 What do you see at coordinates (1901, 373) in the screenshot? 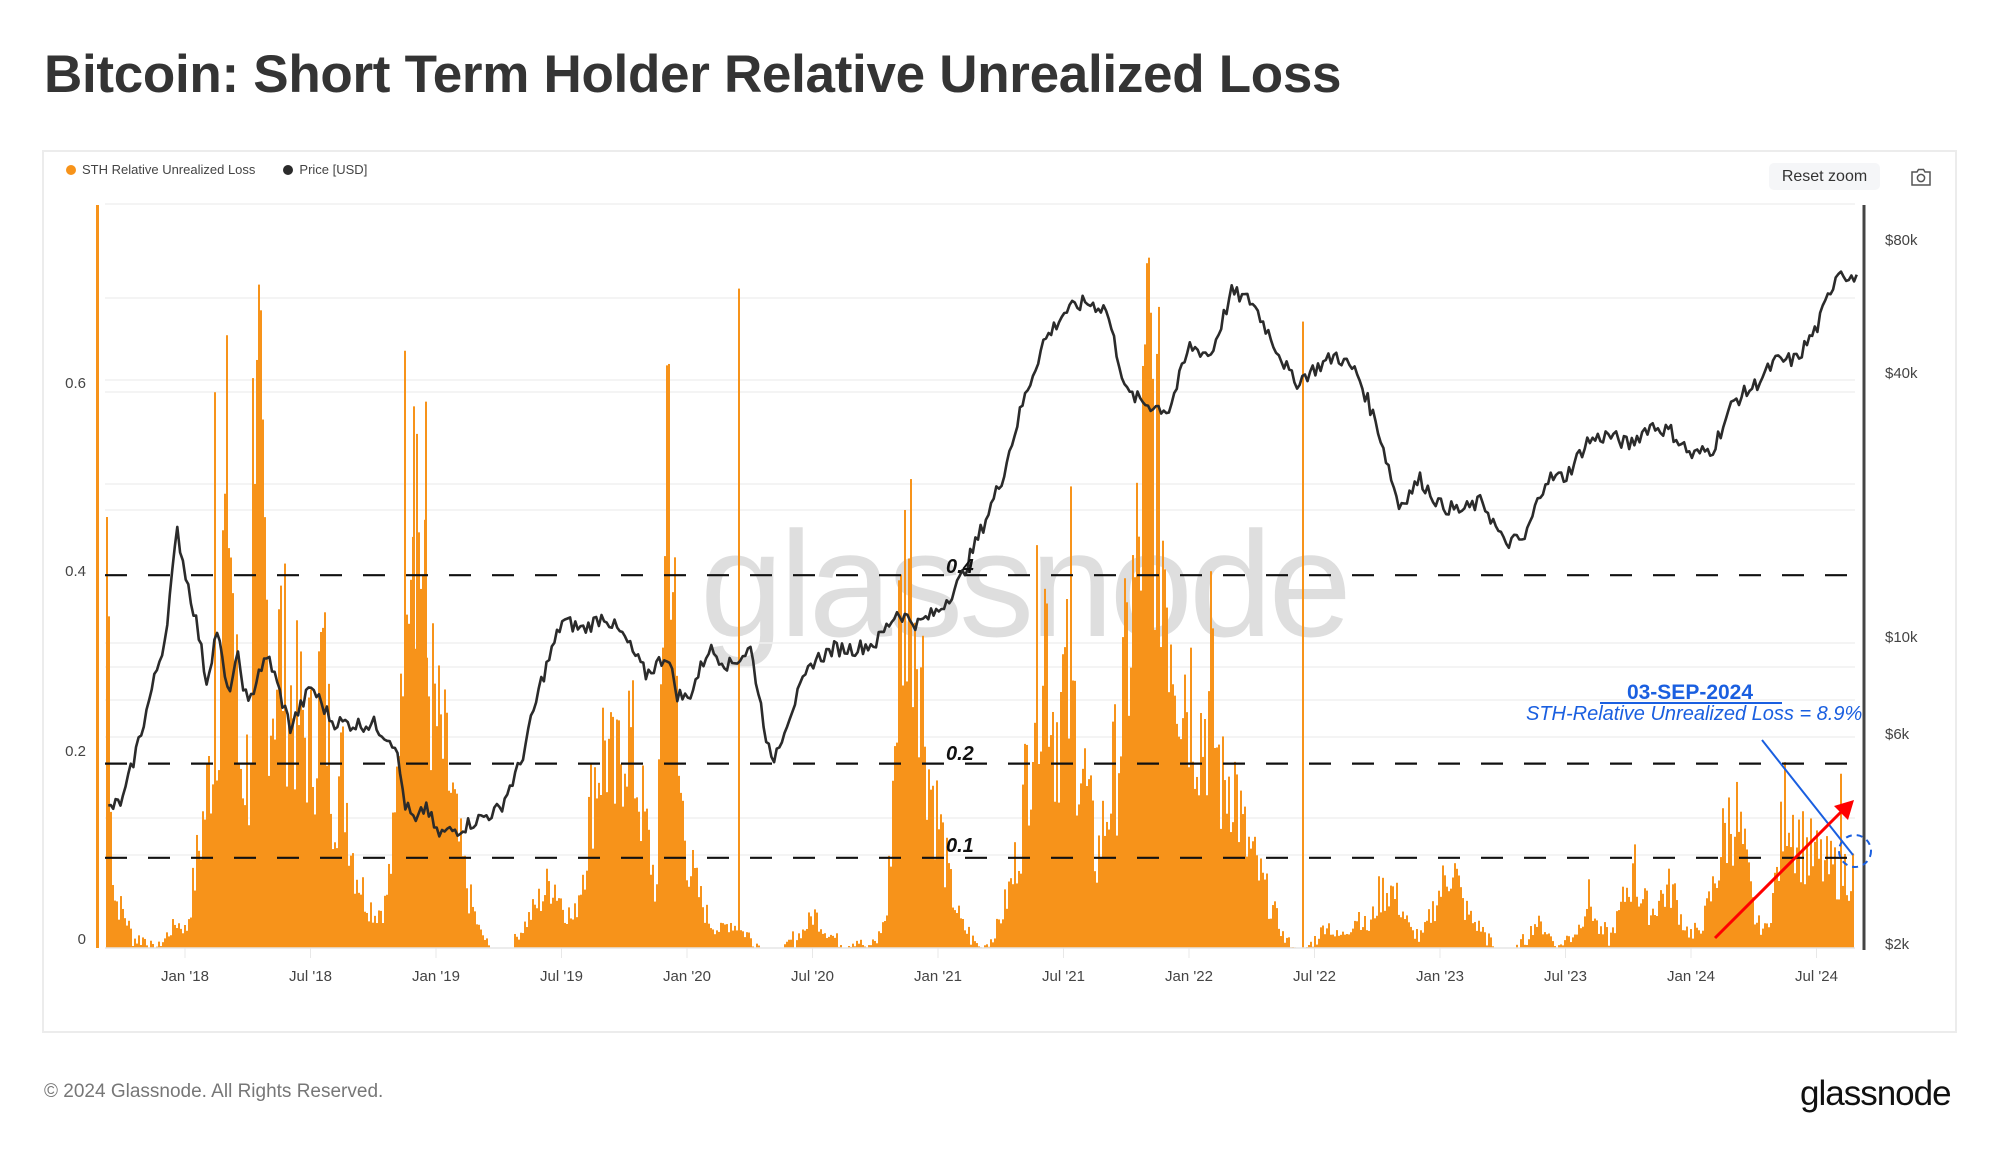
I see `y-axis-right-tick-40k: $40k` at bounding box center [1901, 373].